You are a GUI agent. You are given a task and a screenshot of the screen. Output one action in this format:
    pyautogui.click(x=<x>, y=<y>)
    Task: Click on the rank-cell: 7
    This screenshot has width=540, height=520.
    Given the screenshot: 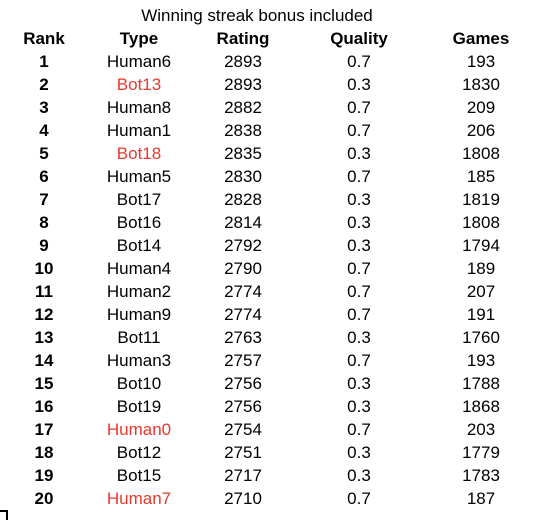 What is the action you would take?
    pyautogui.click(x=44, y=199)
    